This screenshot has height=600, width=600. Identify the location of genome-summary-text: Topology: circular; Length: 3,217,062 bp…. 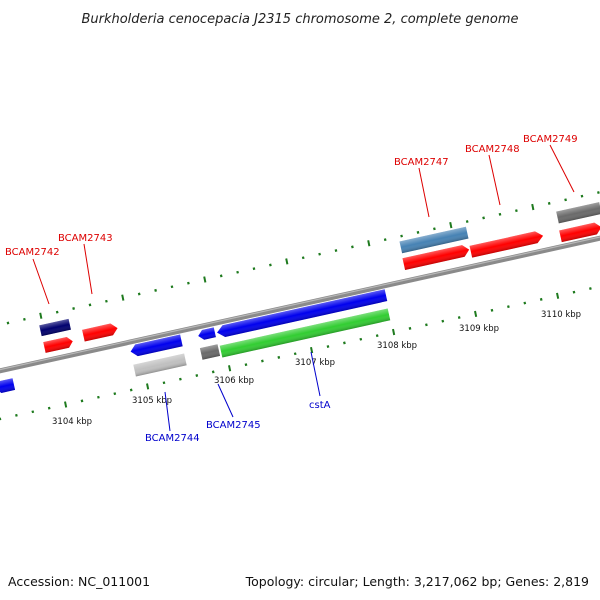
(417, 581).